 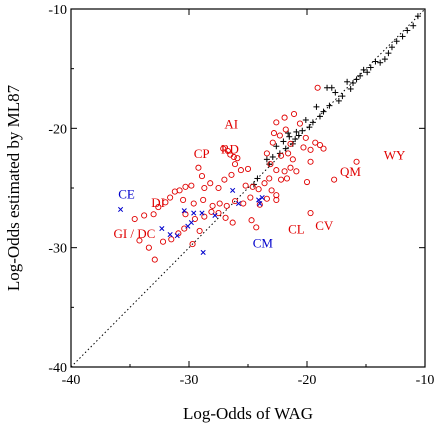 What do you see at coordinates (57, 368) in the screenshot?
I see `y-tick-label: -40` at bounding box center [57, 368].